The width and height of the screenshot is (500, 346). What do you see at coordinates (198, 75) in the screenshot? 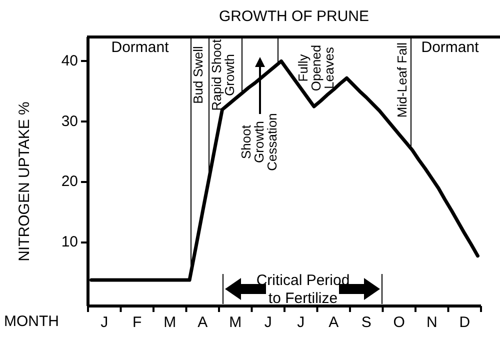
I see `annotation: Bud Swell` at bounding box center [198, 75].